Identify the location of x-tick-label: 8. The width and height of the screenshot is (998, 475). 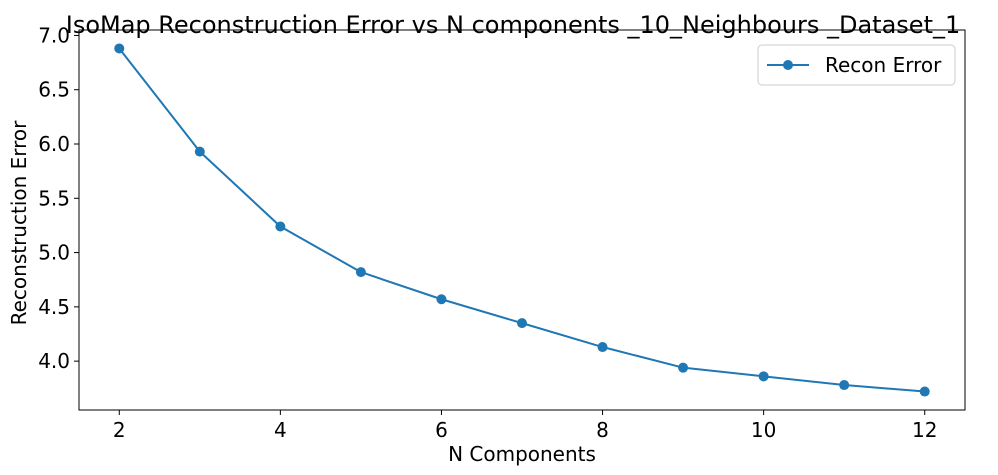
(602, 430).